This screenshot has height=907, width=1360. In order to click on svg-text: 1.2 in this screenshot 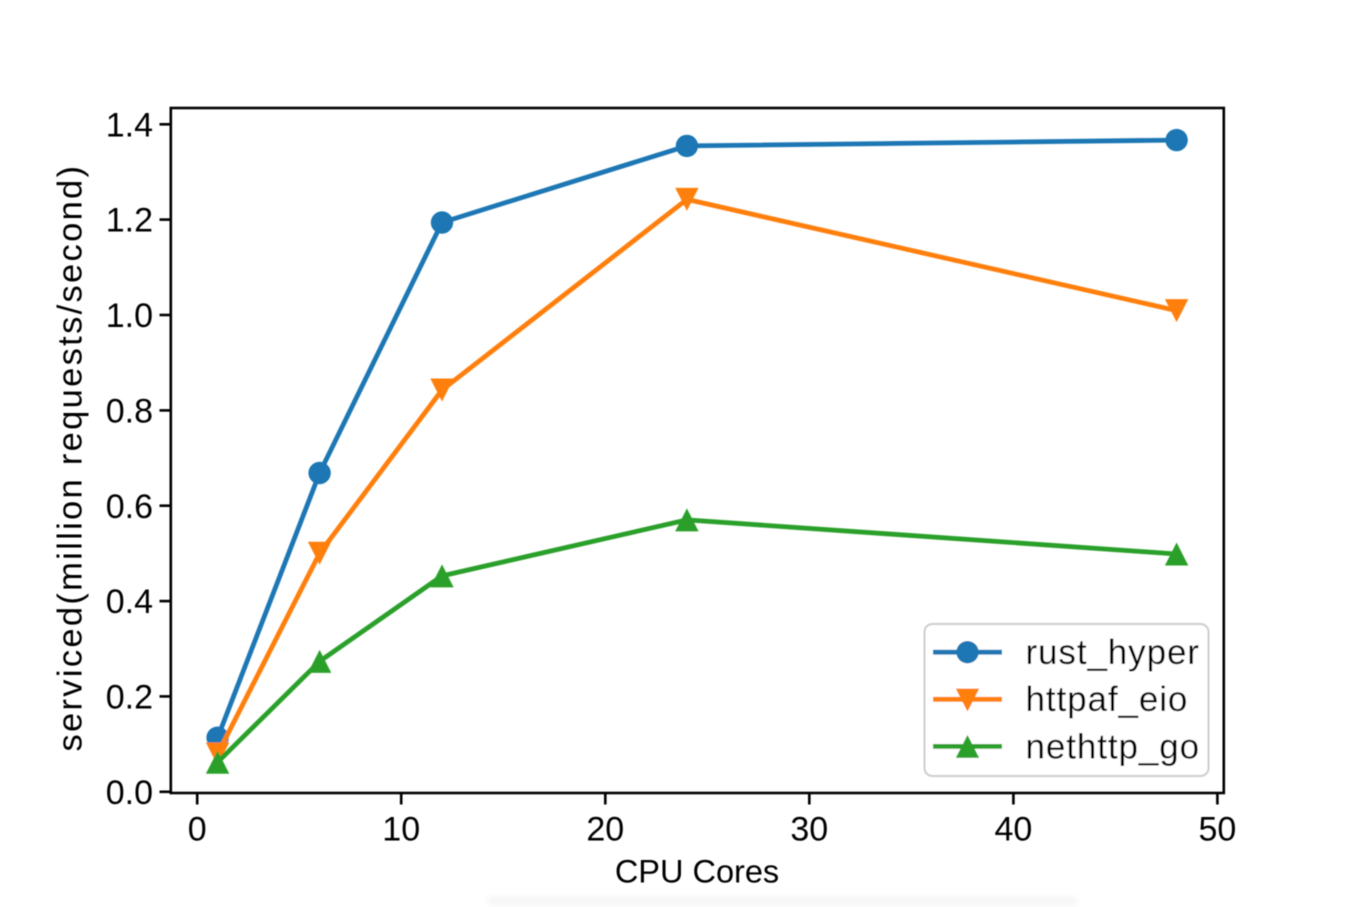, I will do `click(129, 221)`.